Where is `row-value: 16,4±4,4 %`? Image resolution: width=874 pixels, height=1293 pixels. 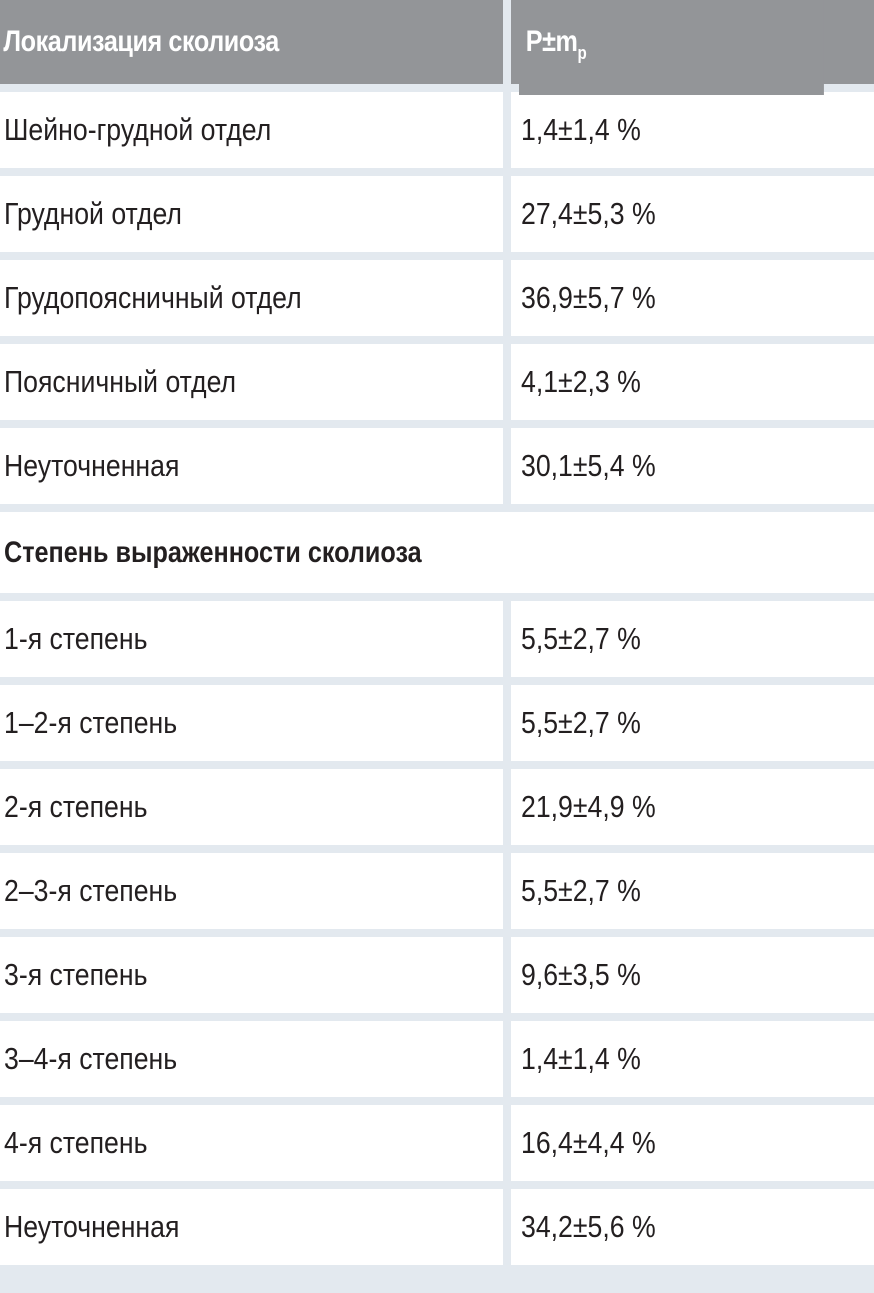 row-value: 16,4±4,4 % is located at coordinates (588, 1142).